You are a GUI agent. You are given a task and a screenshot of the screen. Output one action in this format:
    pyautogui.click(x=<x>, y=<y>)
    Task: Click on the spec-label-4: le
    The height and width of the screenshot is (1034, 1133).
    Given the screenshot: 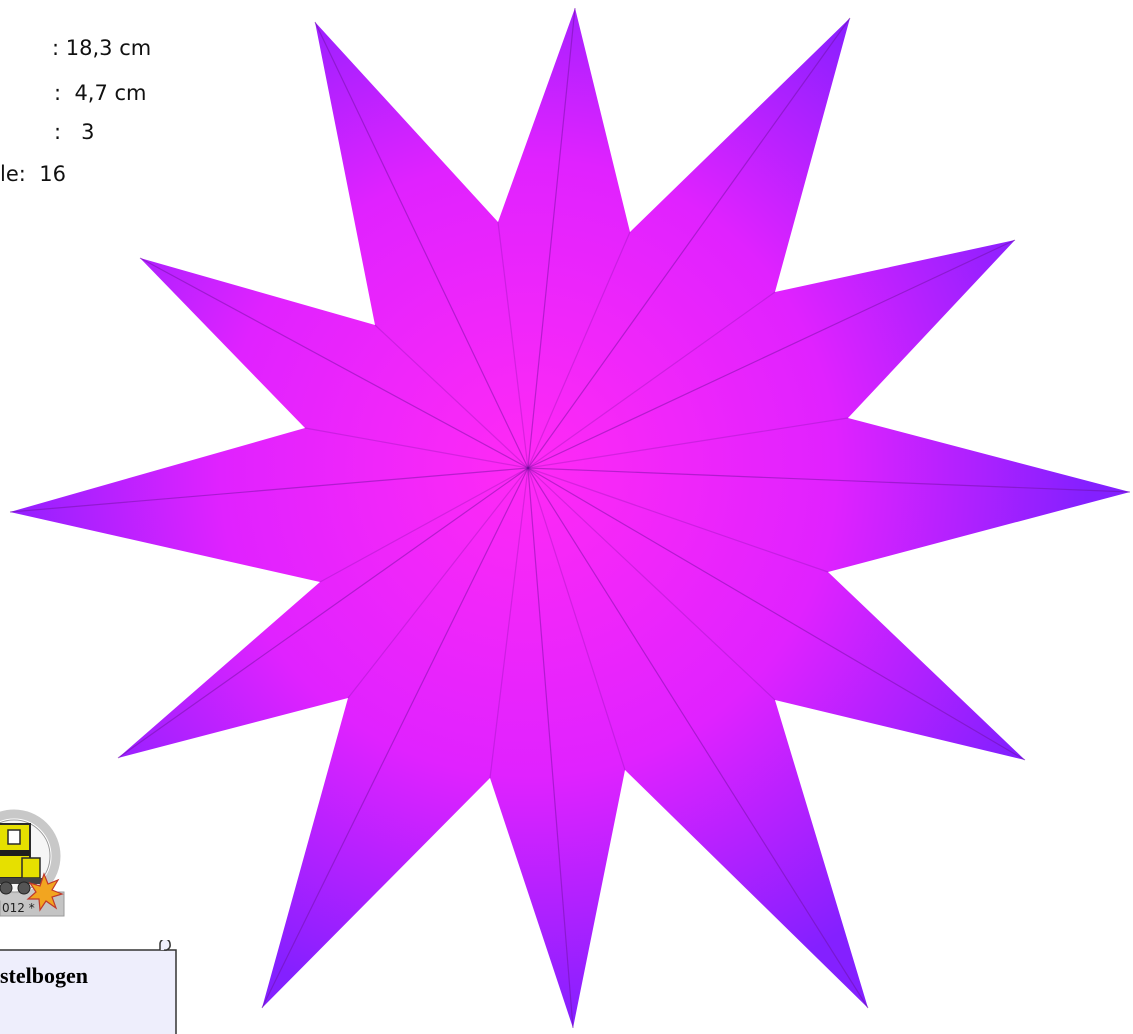 What is the action you would take?
    pyautogui.click(x=9, y=174)
    